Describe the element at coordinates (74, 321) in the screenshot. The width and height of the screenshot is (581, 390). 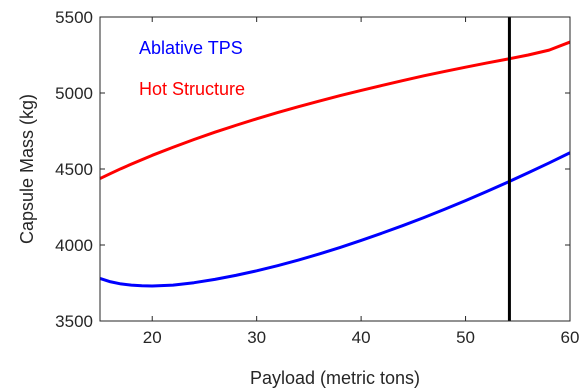
I see `y-tick-label: 3500` at that location.